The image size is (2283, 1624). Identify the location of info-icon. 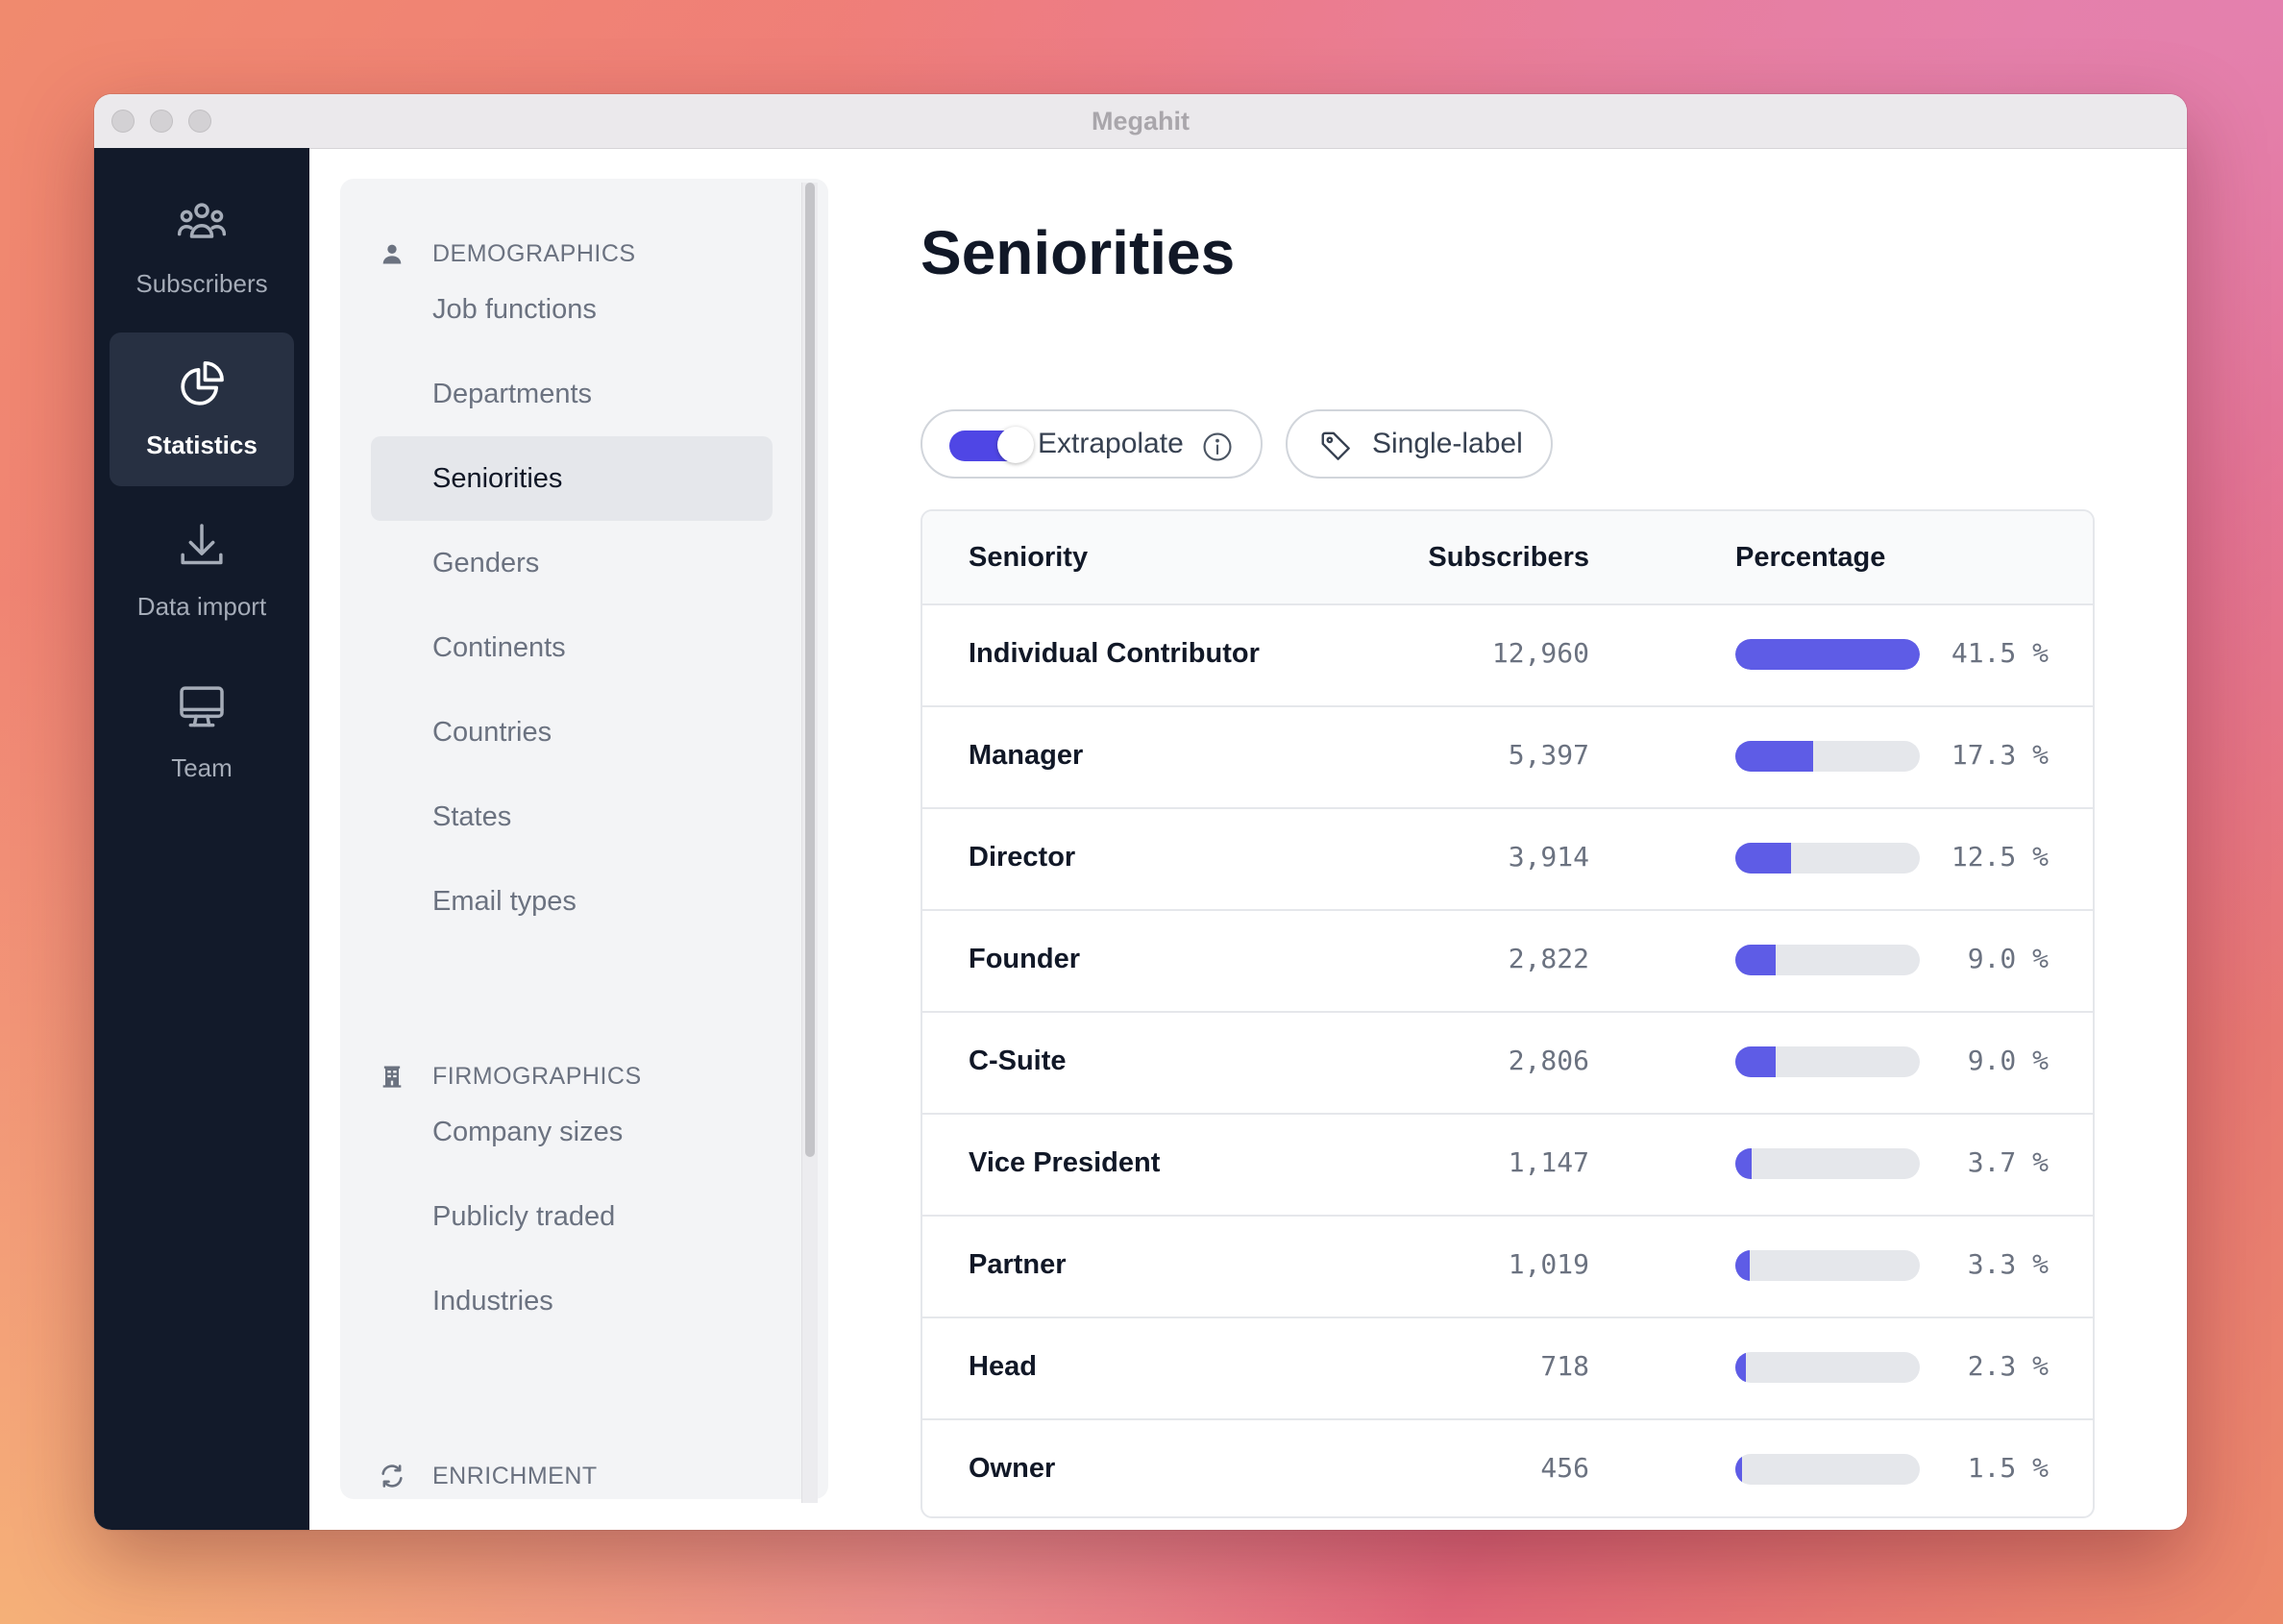
(1217, 447).